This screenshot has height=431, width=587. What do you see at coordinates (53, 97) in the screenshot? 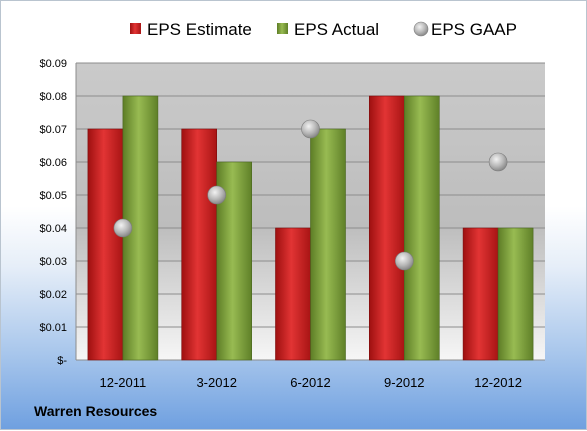
I see `y-tick-label: $0.08` at bounding box center [53, 97].